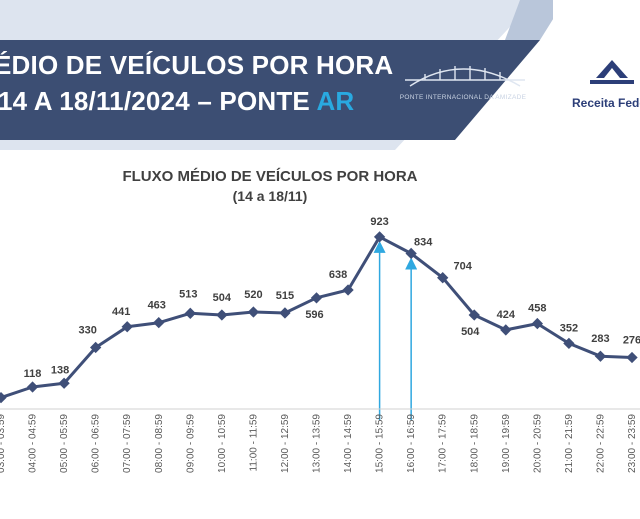 The image size is (640, 519). I want to click on banner-title-line2: 14 A 18/11/2024 – PONTE AR, so click(177, 101).